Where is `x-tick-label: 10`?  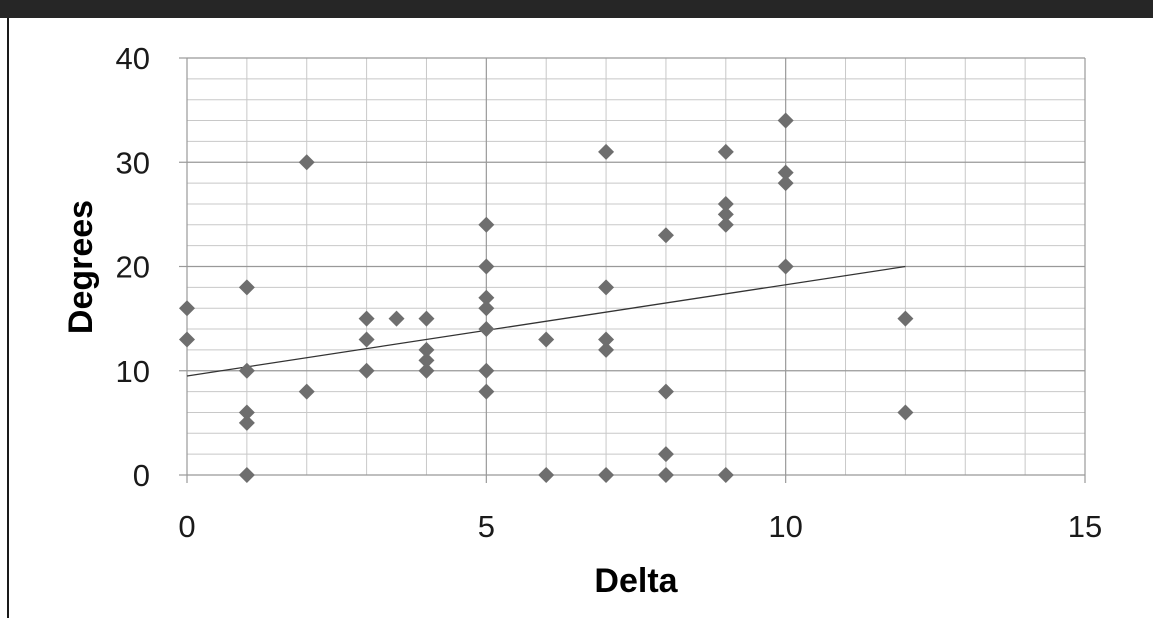 x-tick-label: 10 is located at coordinates (785, 526).